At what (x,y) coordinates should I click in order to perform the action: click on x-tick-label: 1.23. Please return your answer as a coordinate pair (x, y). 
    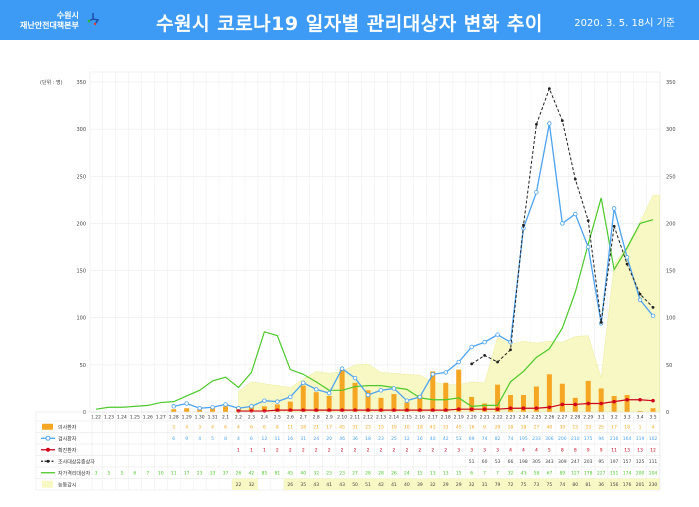
    Looking at the image, I should click on (109, 418).